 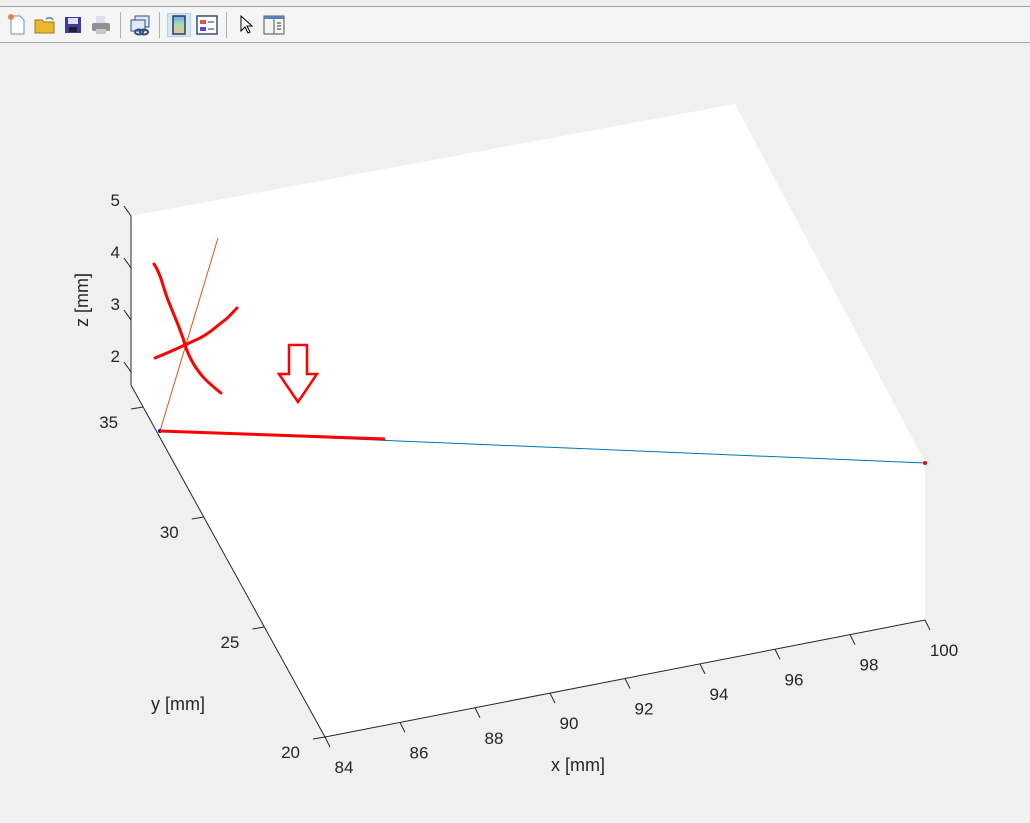 I want to click on edit-plot-button, so click(x=246, y=25).